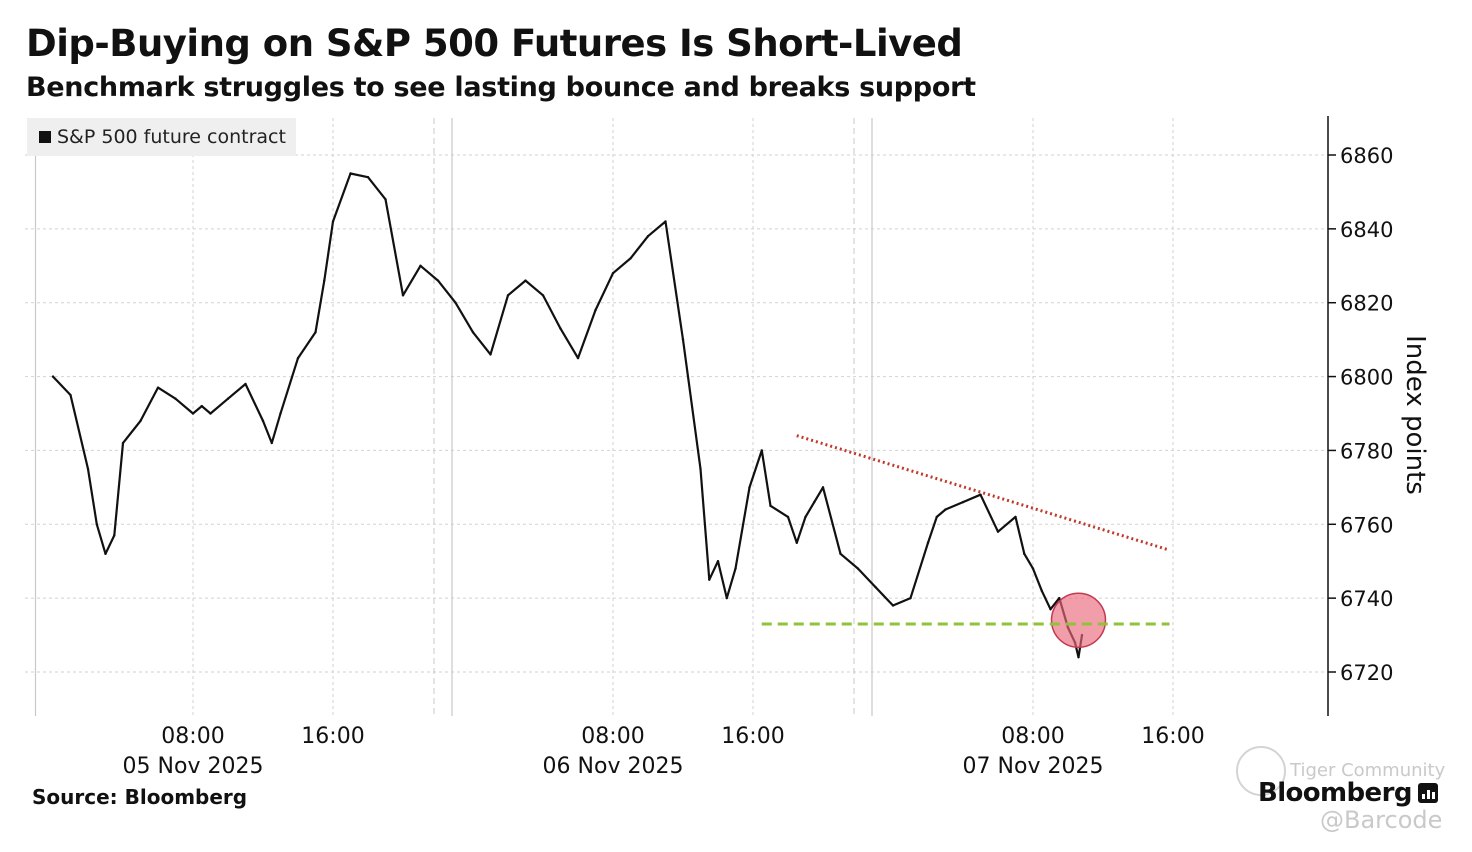 The image size is (1472, 852). What do you see at coordinates (1366, 156) in the screenshot?
I see `y-tick-label-6860: 6860` at bounding box center [1366, 156].